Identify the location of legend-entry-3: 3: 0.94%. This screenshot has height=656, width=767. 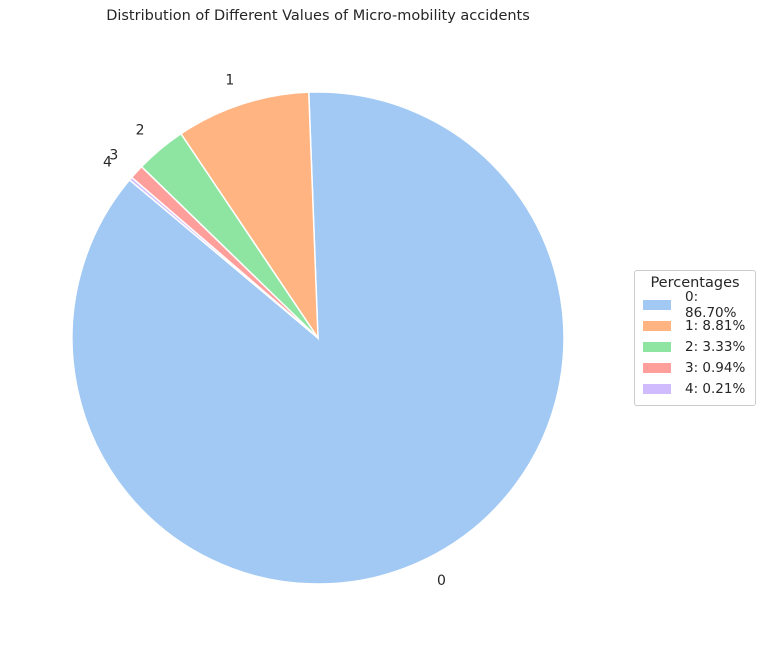
(695, 367).